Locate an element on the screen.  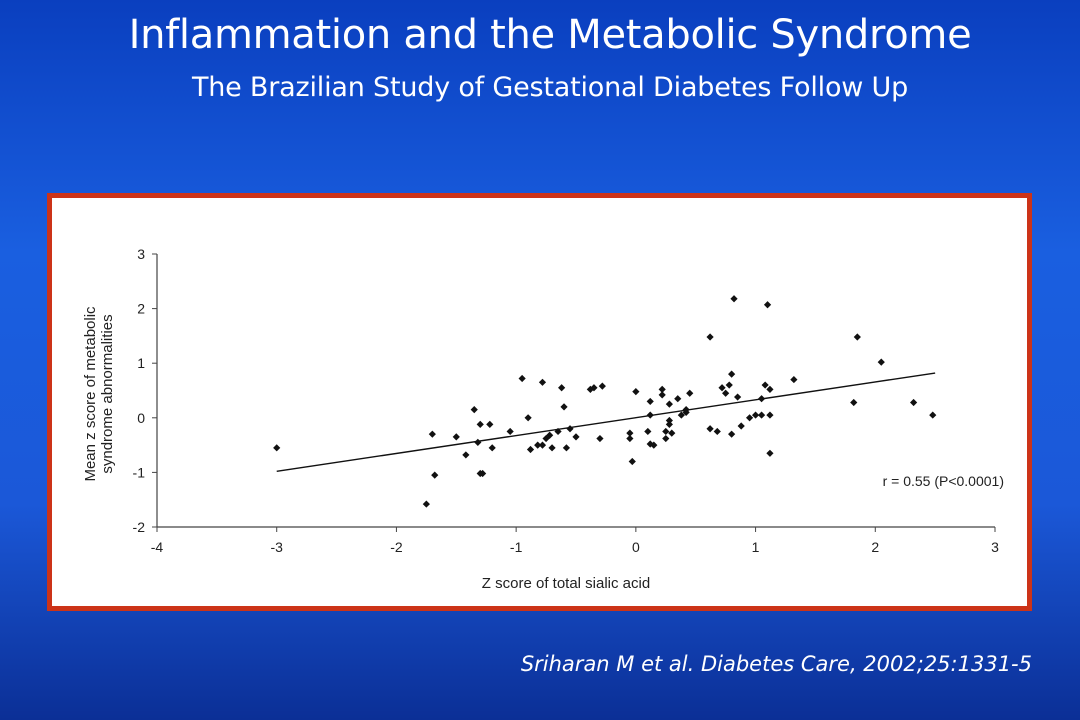
x-tick-label: 3 is located at coordinates (995, 547).